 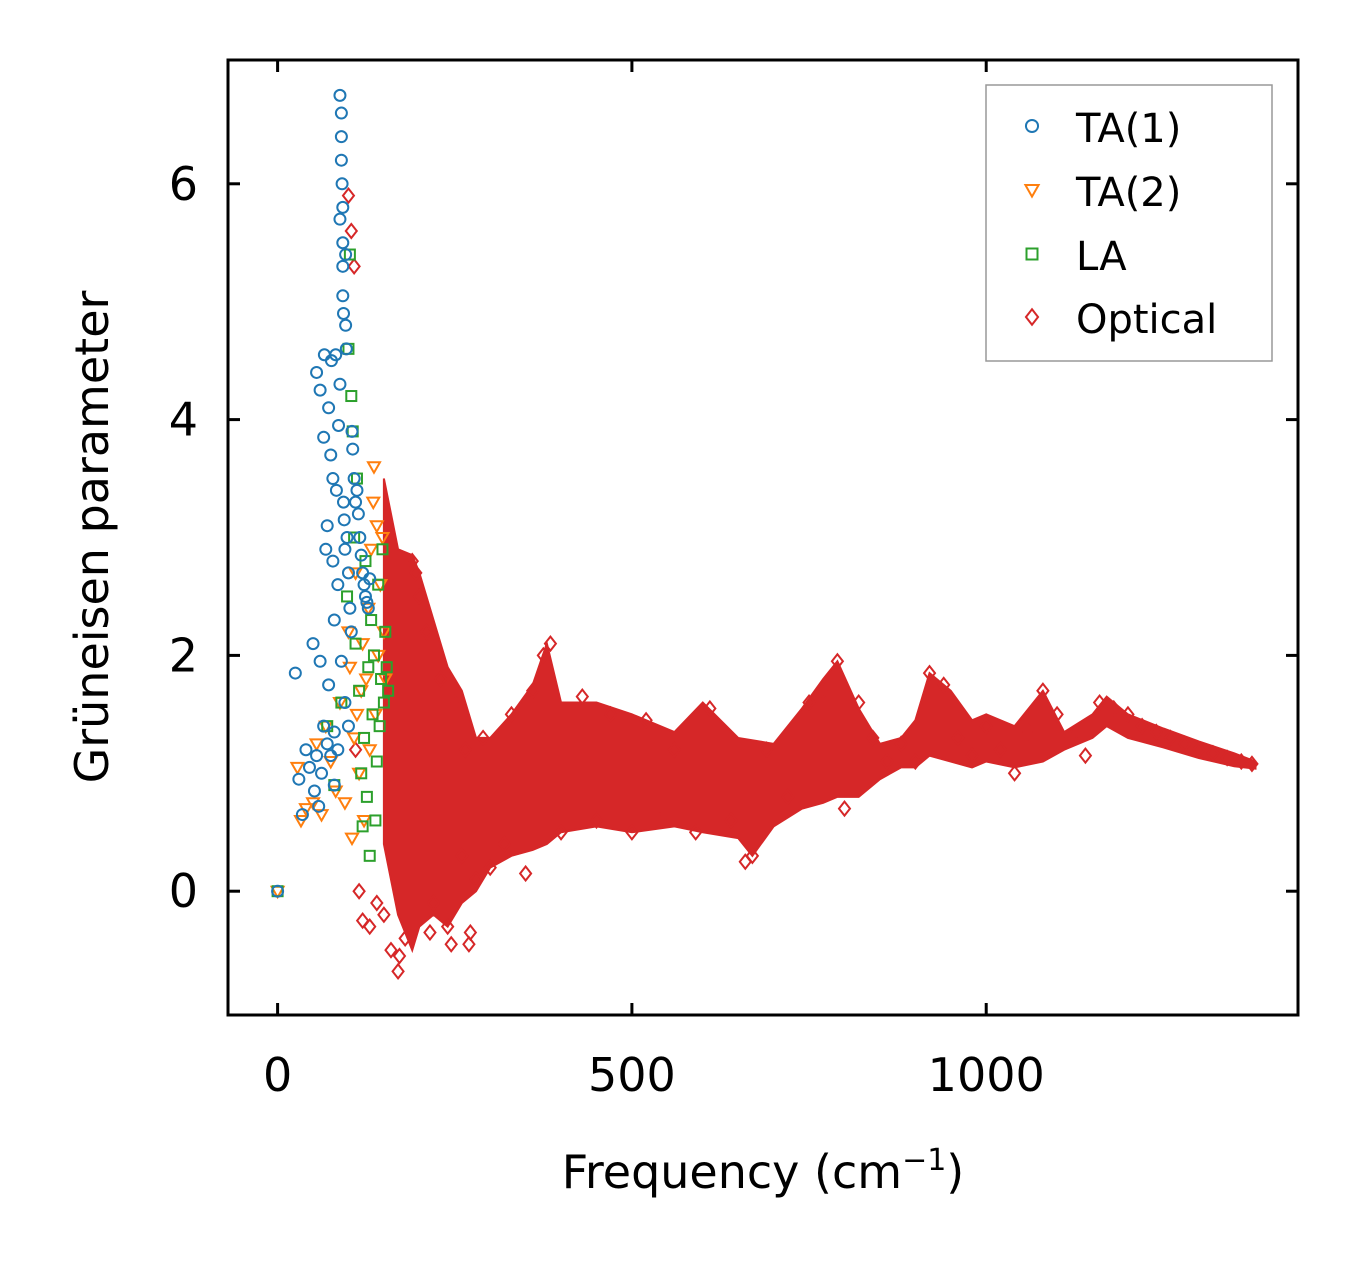 What do you see at coordinates (1032, 317) in the screenshot?
I see `legend-marker-optical` at bounding box center [1032, 317].